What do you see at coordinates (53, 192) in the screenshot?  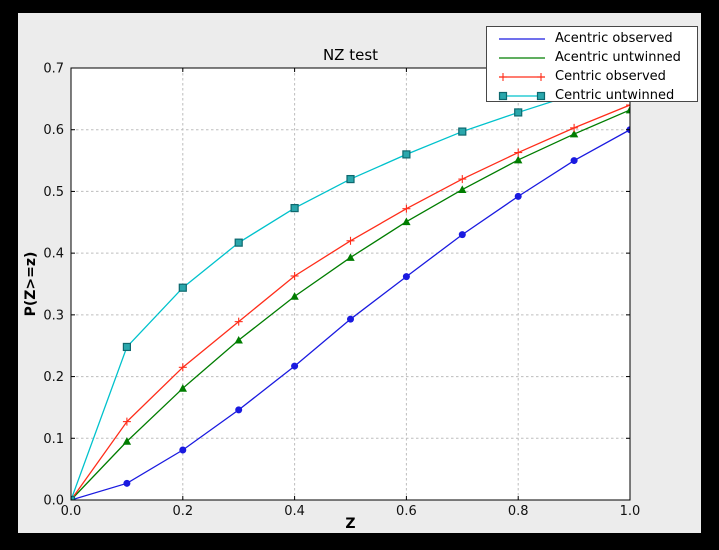 I see `y-tick-label: 0.5` at bounding box center [53, 192].